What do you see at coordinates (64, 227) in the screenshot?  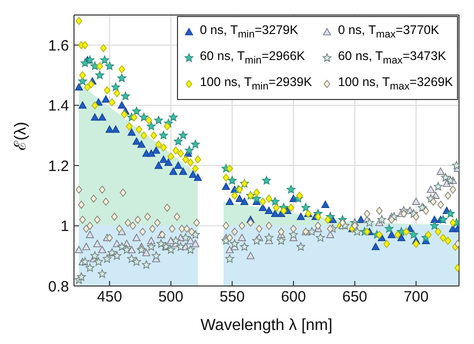 I see `y-tick-label: 1` at bounding box center [64, 227].